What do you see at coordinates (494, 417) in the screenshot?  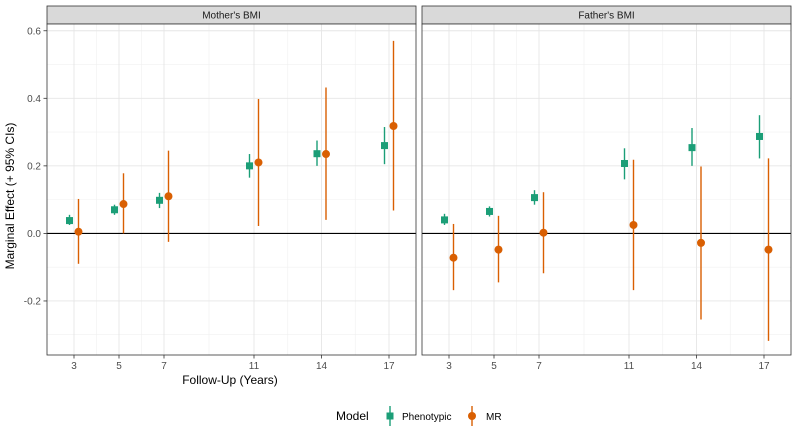 I see `legend-label-mr: MR` at bounding box center [494, 417].